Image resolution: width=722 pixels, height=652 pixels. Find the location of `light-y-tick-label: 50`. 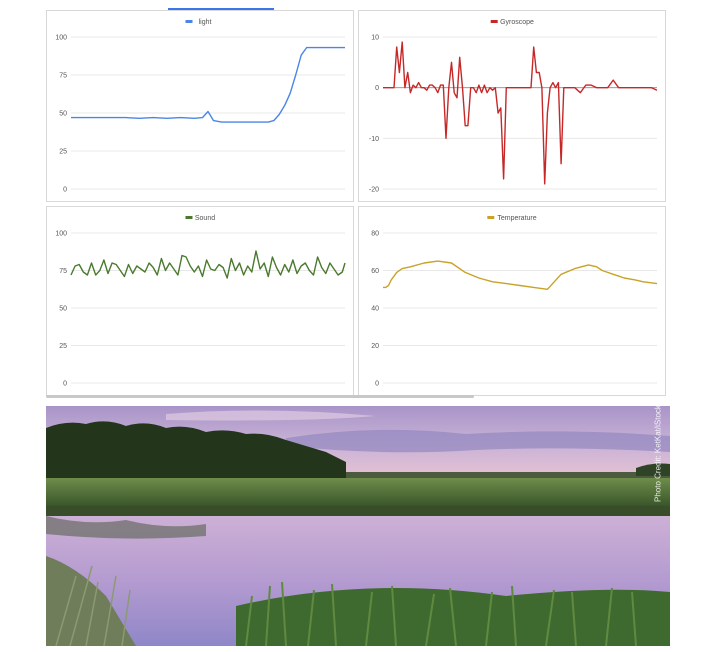

light-y-tick-label: 50 is located at coordinates (63, 114).